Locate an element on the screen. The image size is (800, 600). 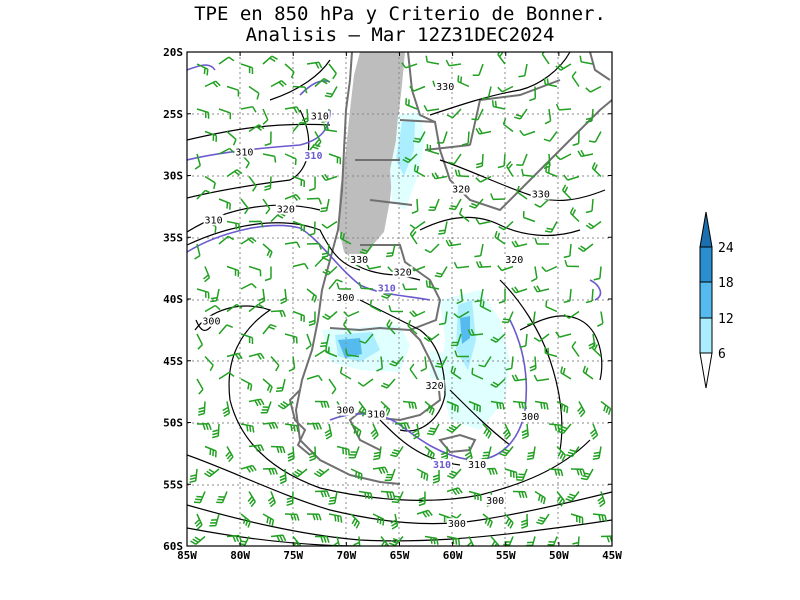
latitude-labels: 20S 25S 30S 35S 40S 45S 50S 55S 60S is located at coordinates (173, 299).